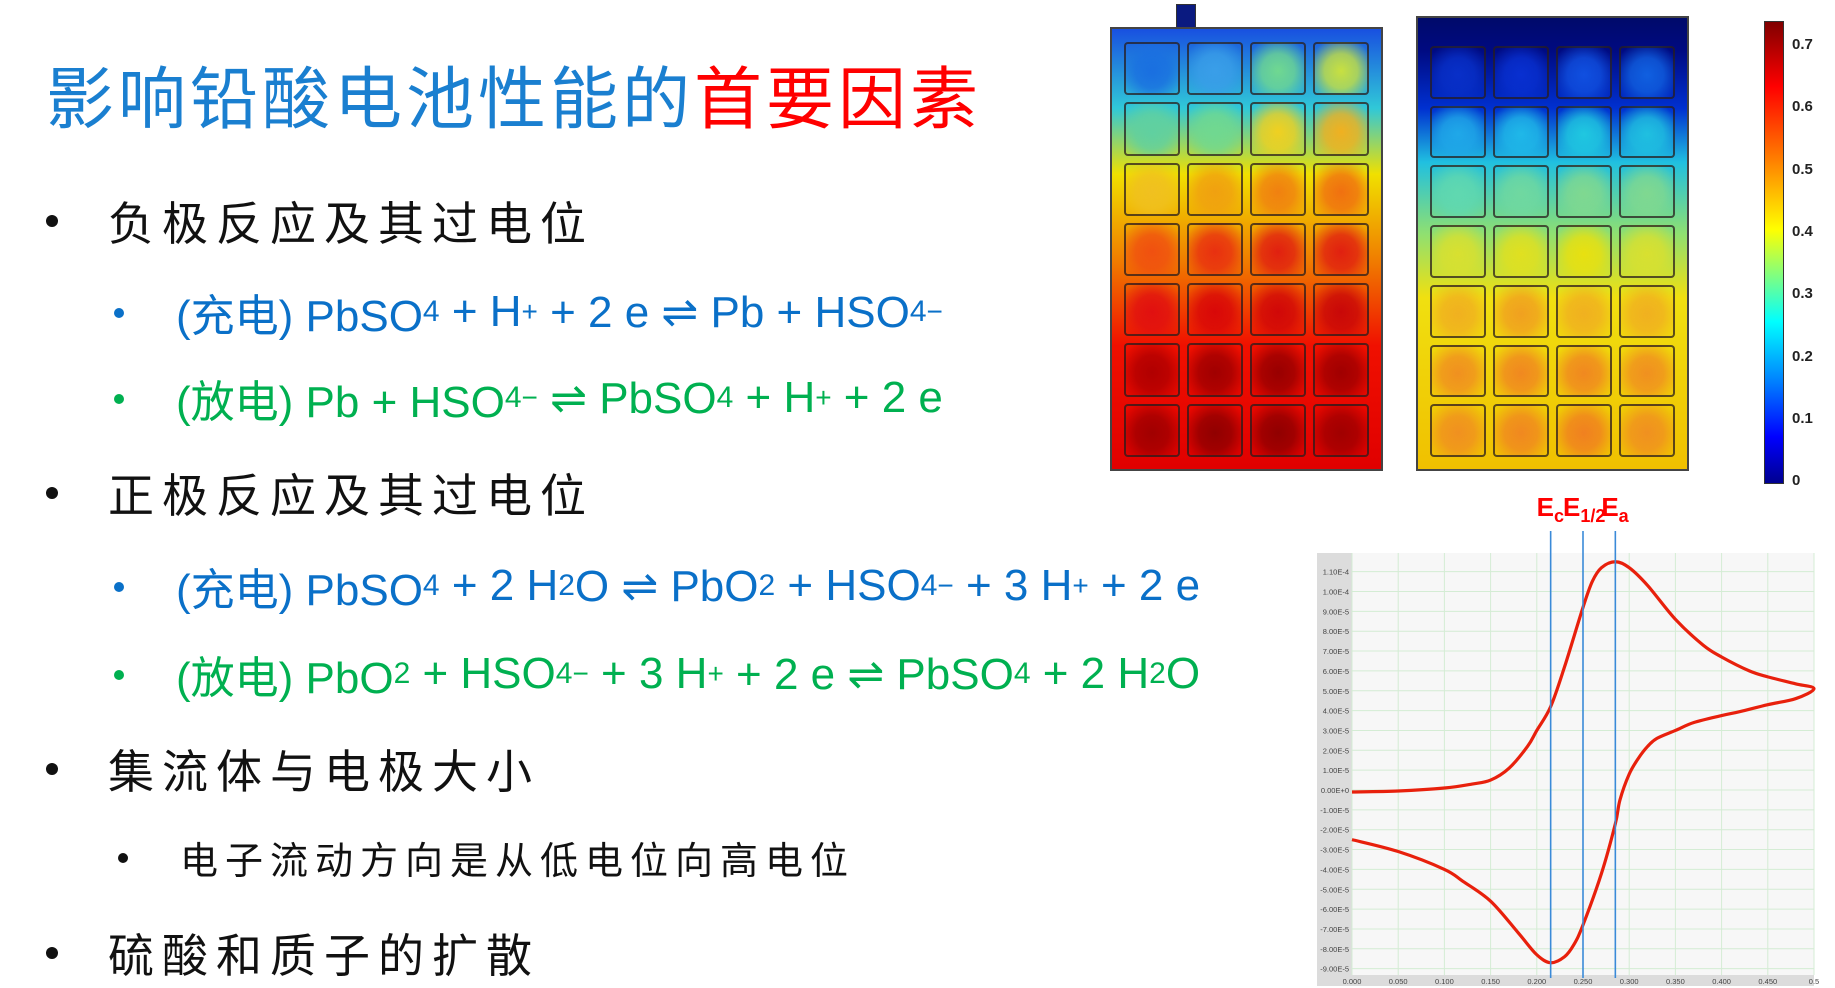  What do you see at coordinates (627, 398) in the screenshot?
I see `equation-text: ⇌ PbSO` at bounding box center [627, 398].